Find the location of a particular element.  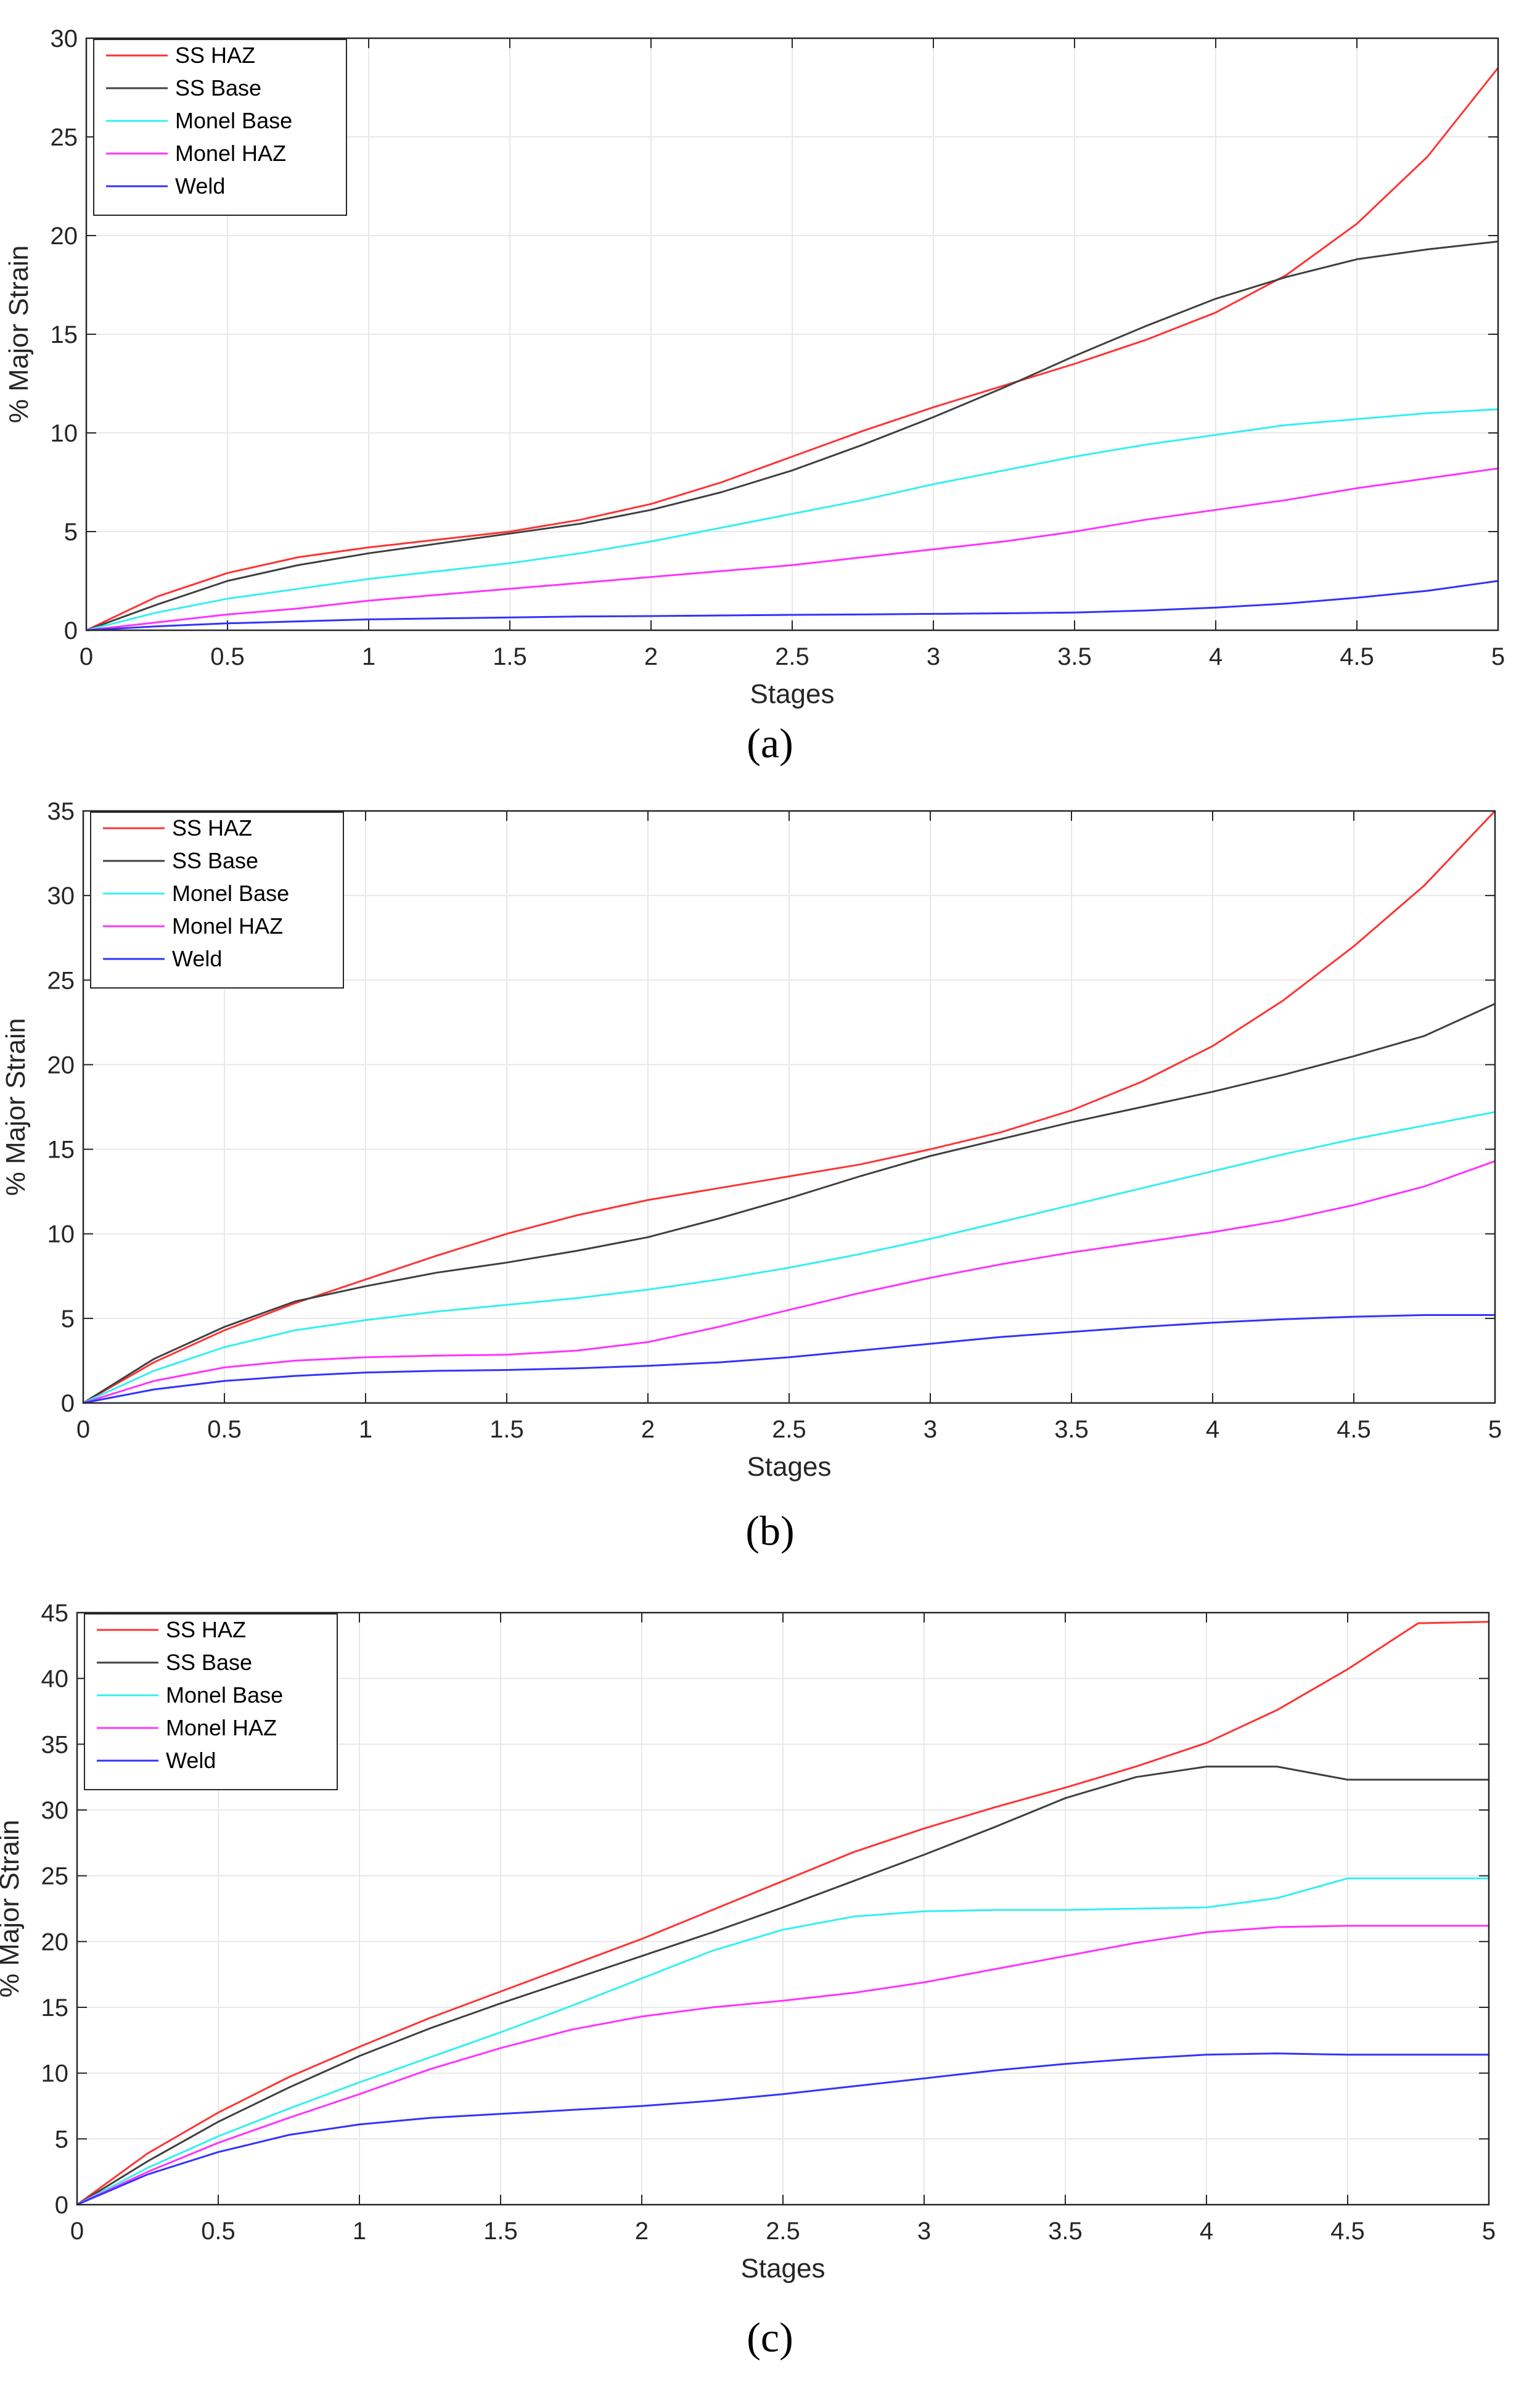

panel-label: (c) is located at coordinates (770, 2337).